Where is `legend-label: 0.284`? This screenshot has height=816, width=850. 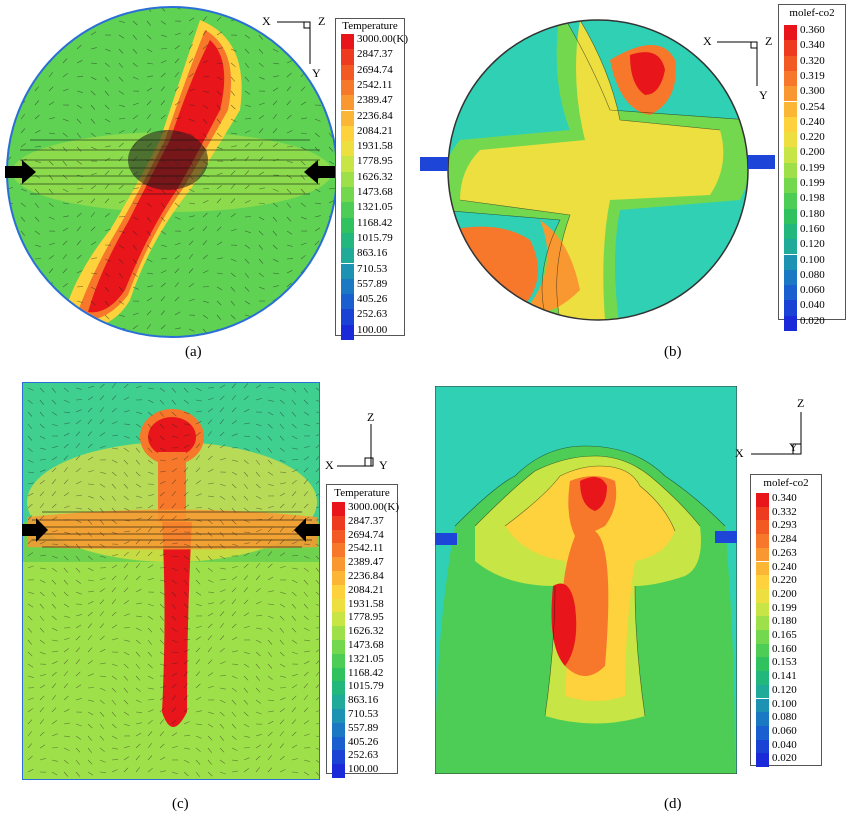
legend-label: 0.284 is located at coordinates (784, 539).